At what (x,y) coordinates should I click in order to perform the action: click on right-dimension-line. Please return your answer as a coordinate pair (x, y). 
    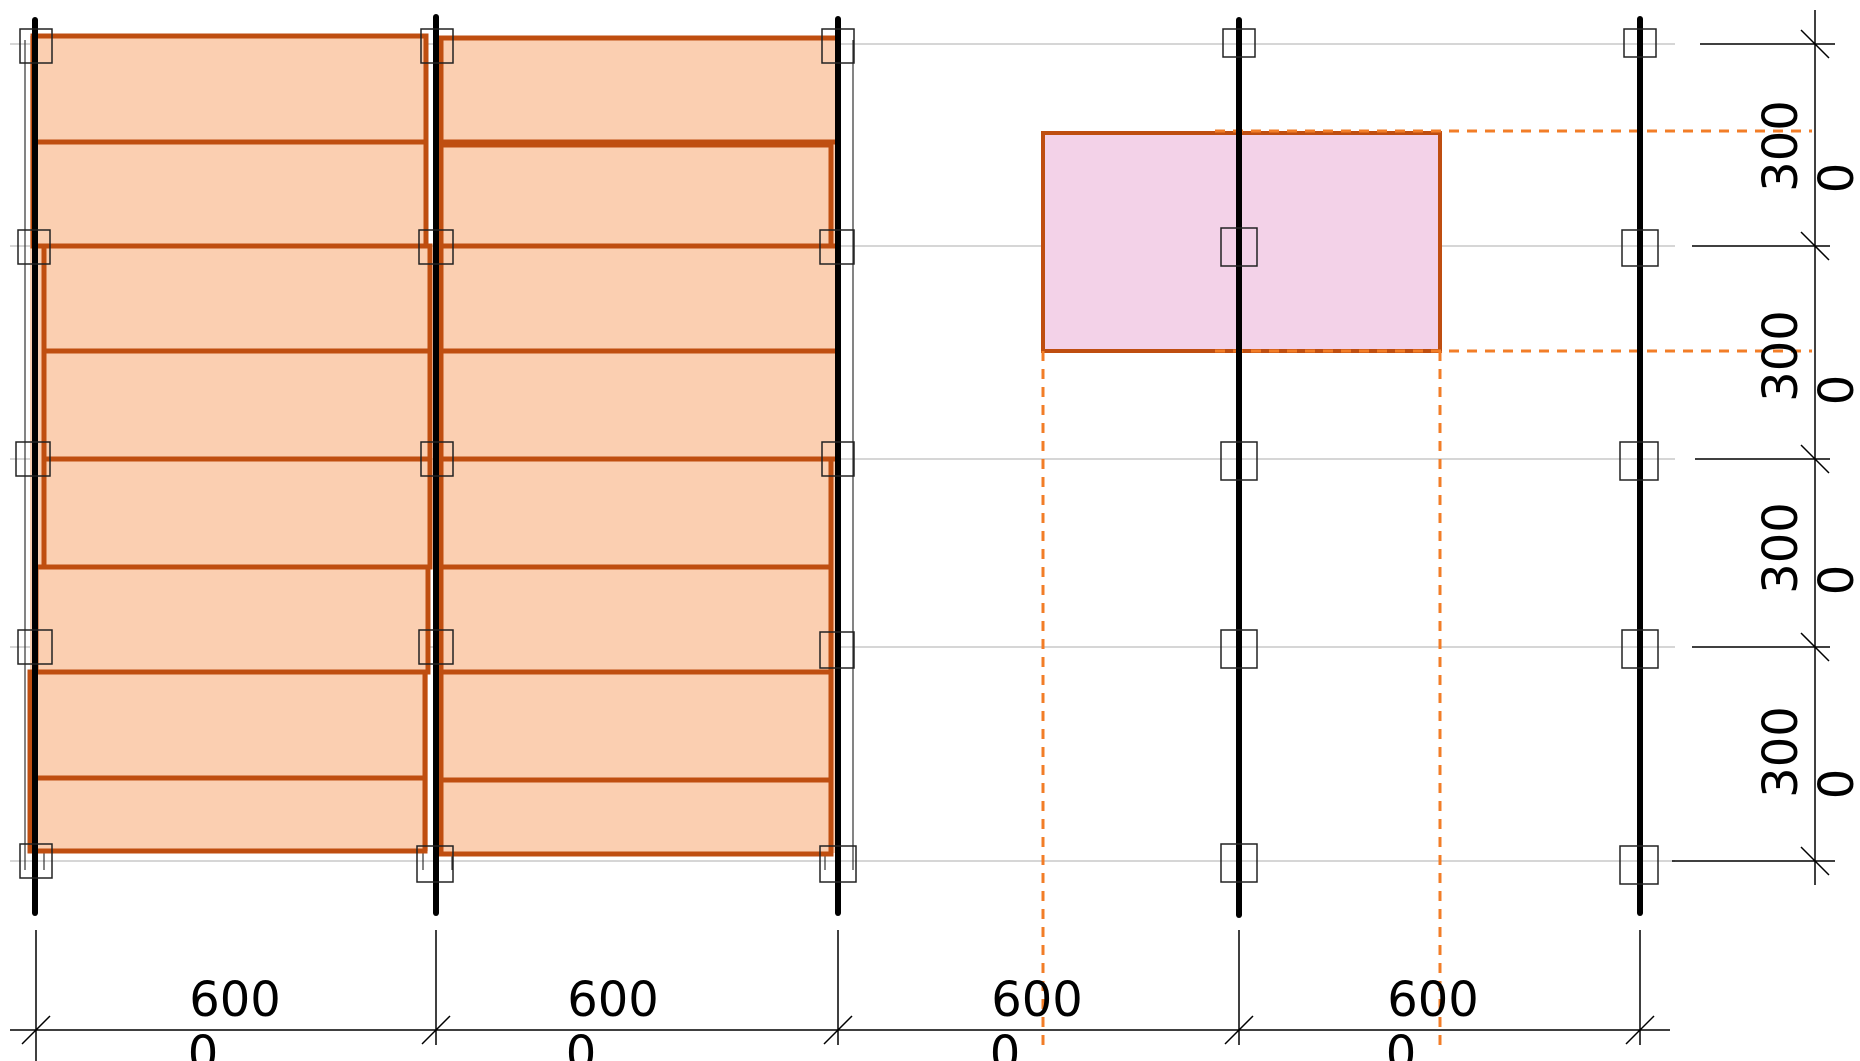
    Looking at the image, I should click on (1753, 447).